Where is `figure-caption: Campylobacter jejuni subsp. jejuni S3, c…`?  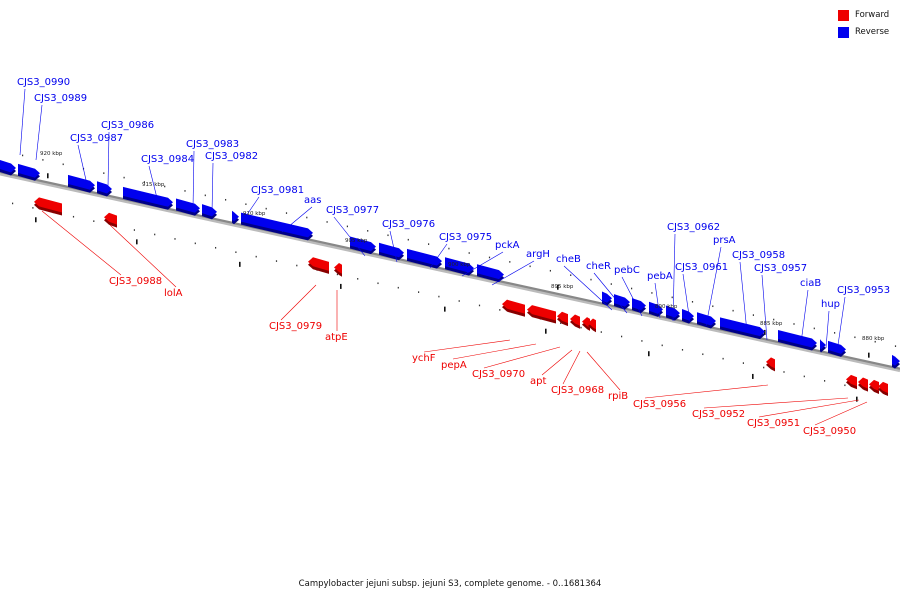
figure-caption: Campylobacter jejuni subsp. jejuni S3, c… is located at coordinates (450, 584).